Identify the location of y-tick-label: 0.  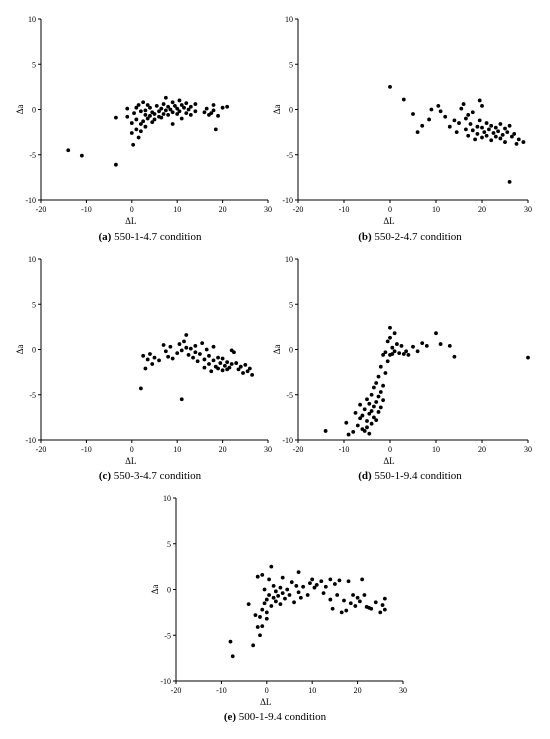
(291, 350).